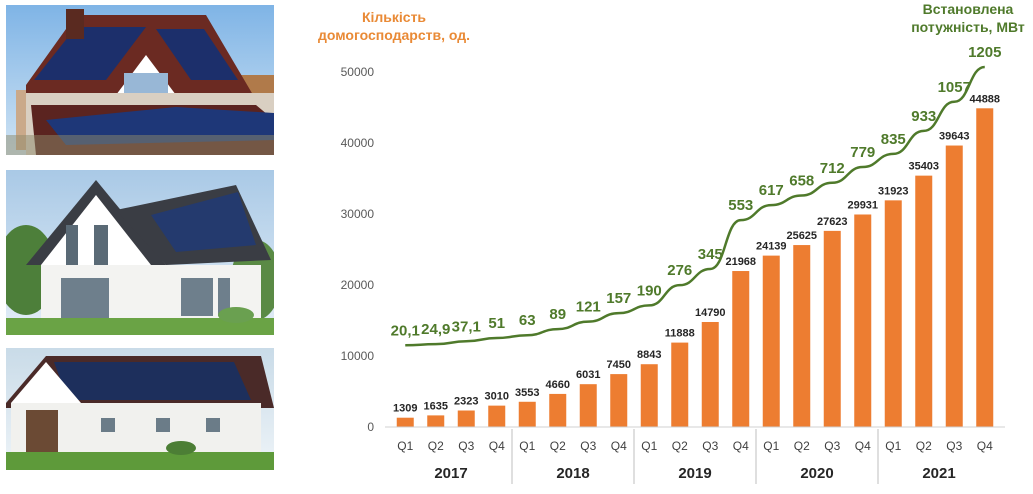 The width and height of the screenshot is (1033, 494). What do you see at coordinates (954, 137) in the screenshot?
I see `bar-value-label: 39643` at bounding box center [954, 137].